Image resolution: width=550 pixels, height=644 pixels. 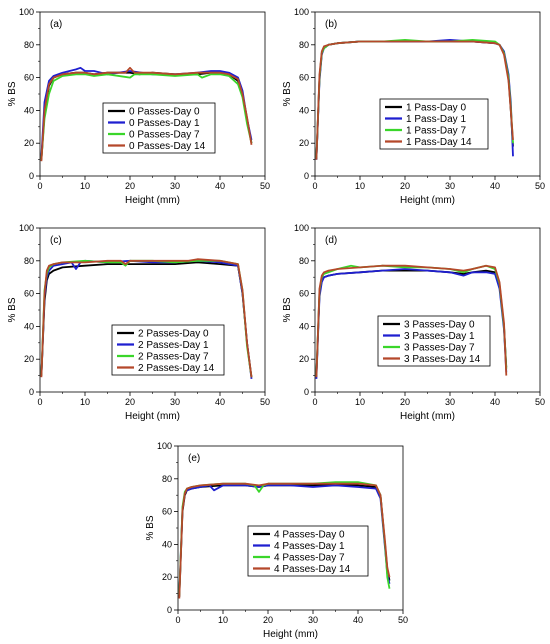 I want to click on panel-label: (c), so click(x=56, y=240).